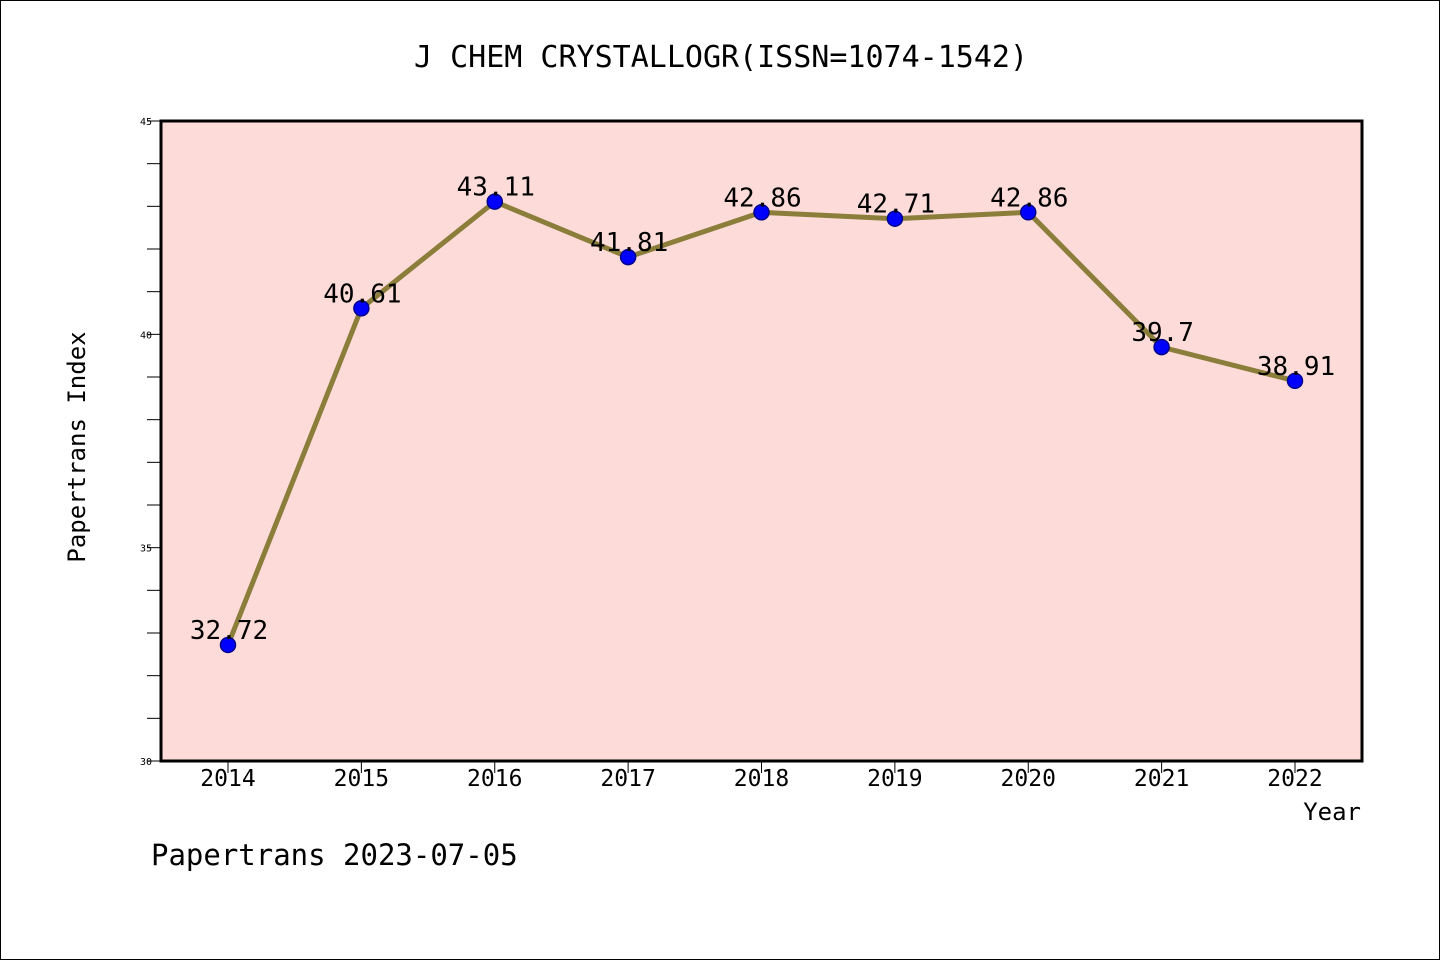 The height and width of the screenshot is (961, 1440). What do you see at coordinates (1161, 779) in the screenshot?
I see `x-tick-label: 2021` at bounding box center [1161, 779].